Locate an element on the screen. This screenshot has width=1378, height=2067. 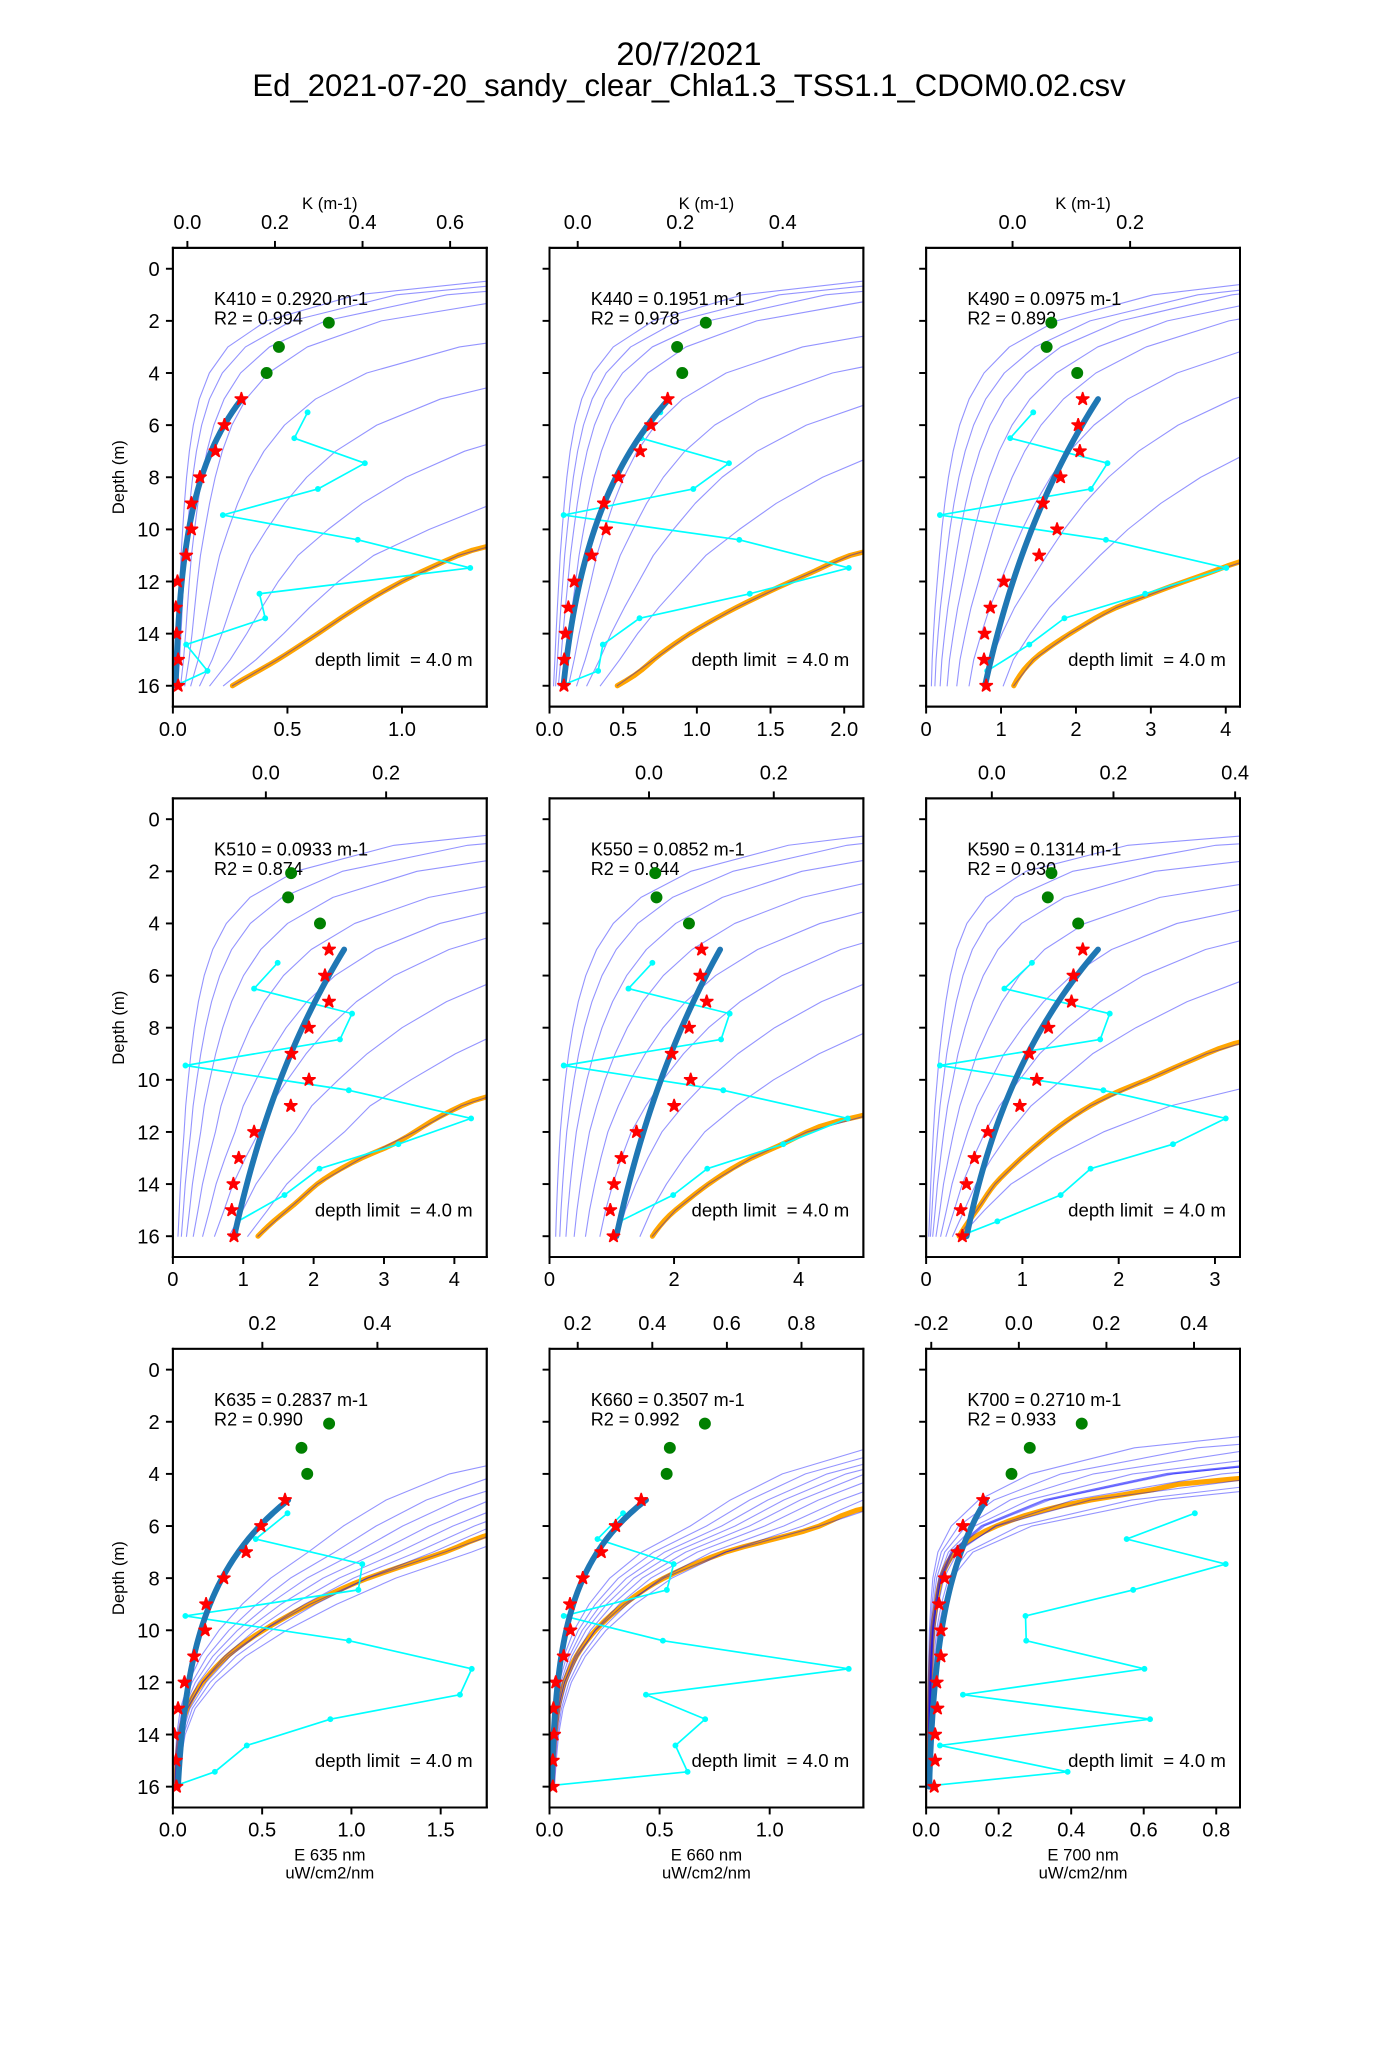
svg-text: 8 is located at coordinates (153, 479).